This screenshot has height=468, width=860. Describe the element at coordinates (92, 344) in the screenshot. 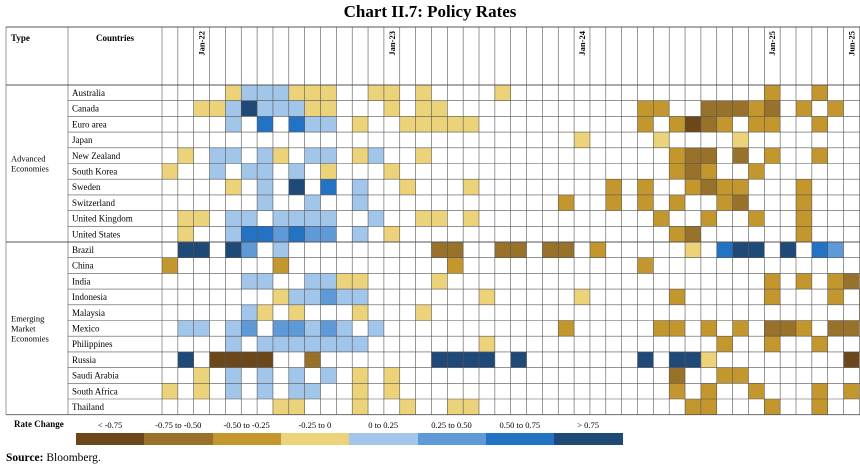

I see `country-label: Philippines` at that location.